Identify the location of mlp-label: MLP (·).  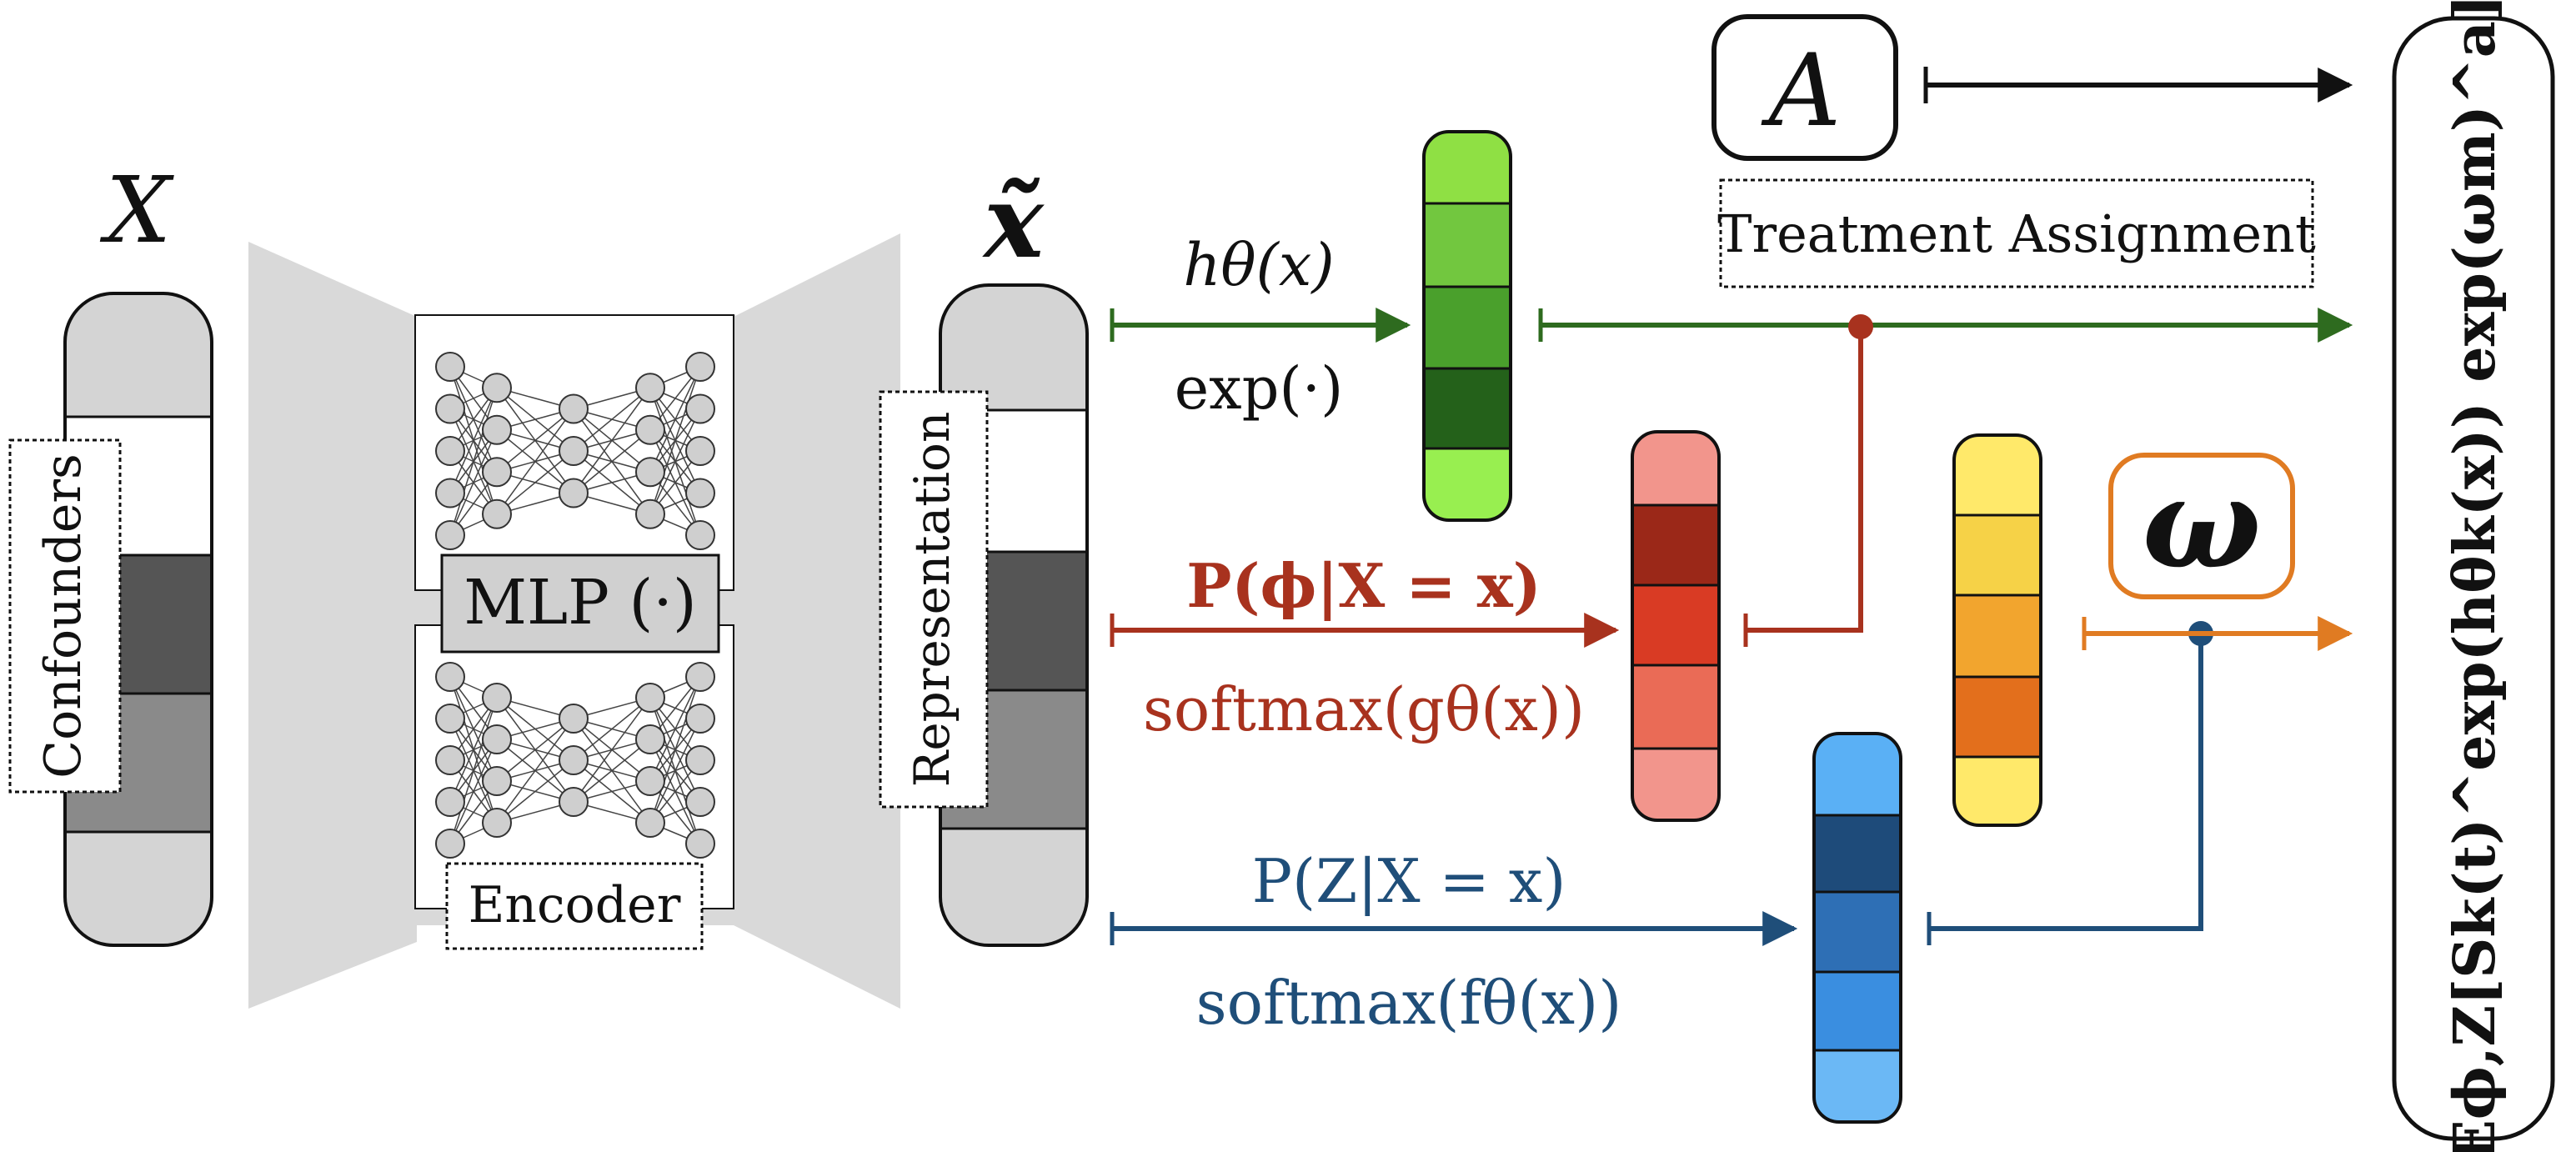
(580, 603).